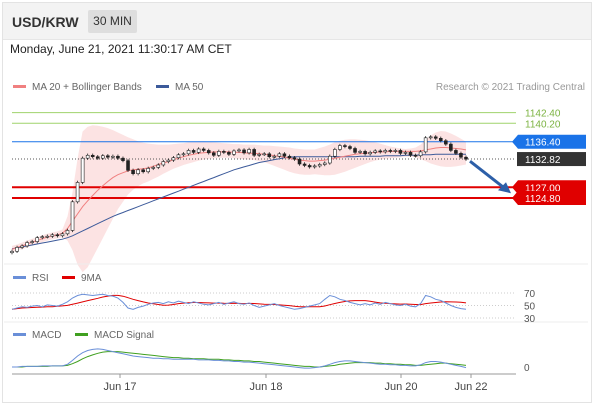 The height and width of the screenshot is (405, 594). I want to click on credit-text: Research © 2021 Trading Central, so click(510, 87).